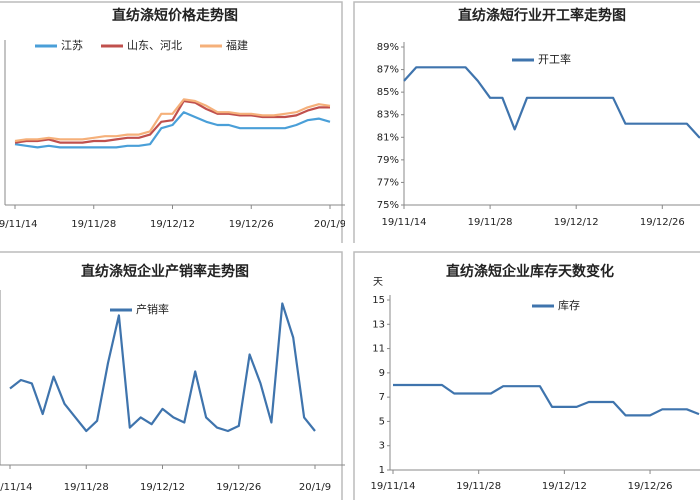 The image size is (700, 500). Describe the element at coordinates (388, 205) in the screenshot. I see `y-tick-label: 75%` at that location.